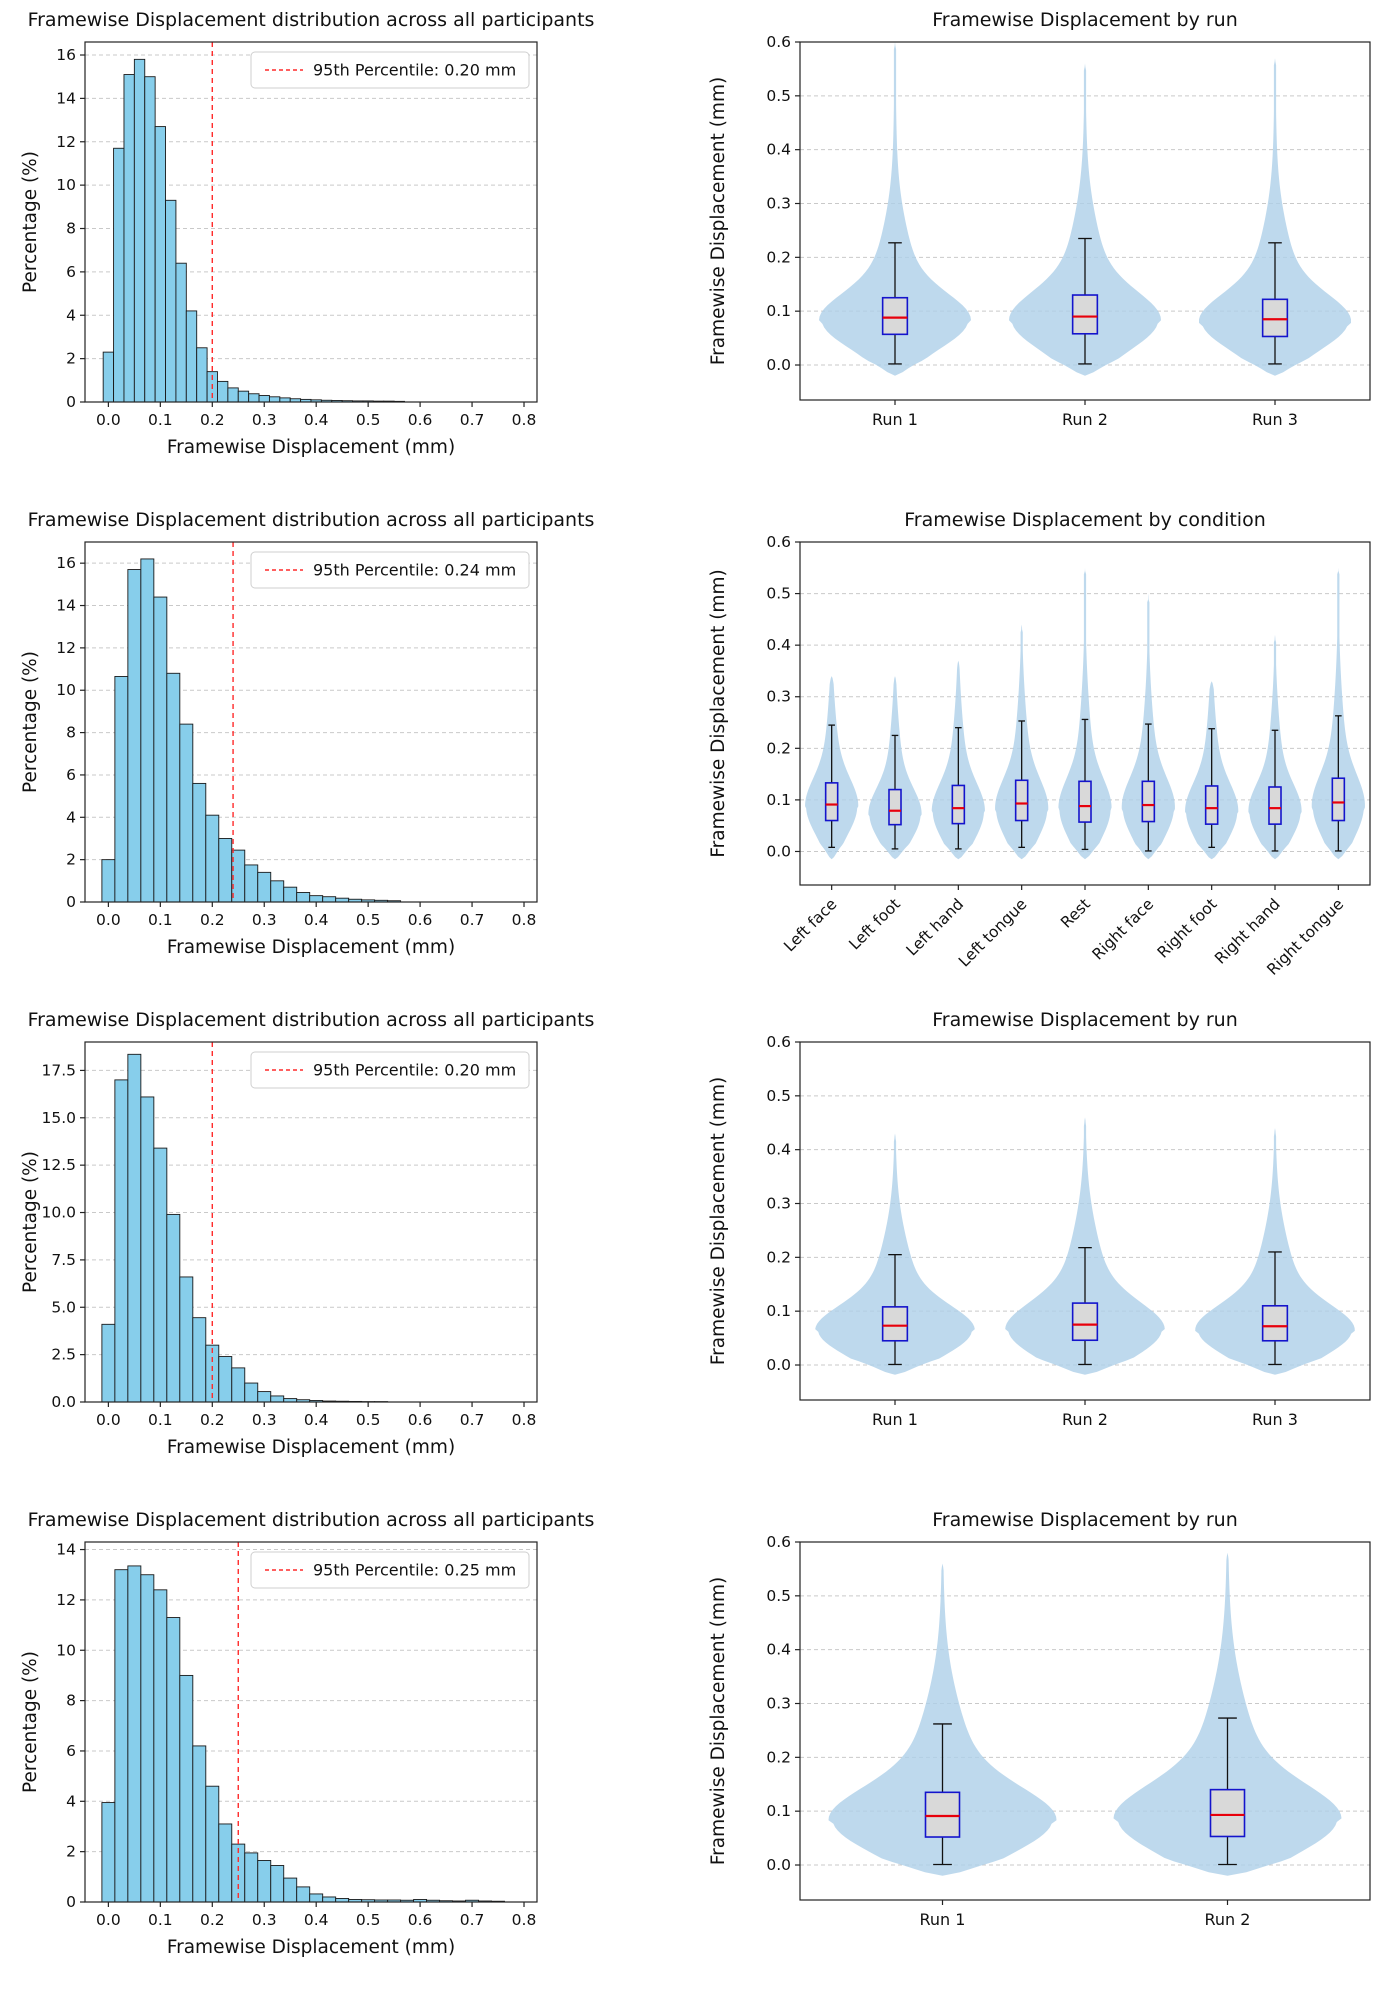 Image resolution: width=1384 pixels, height=2000 pixels. Describe the element at coordinates (524, 920) in the screenshot. I see `svg-text: 0.8` at that location.